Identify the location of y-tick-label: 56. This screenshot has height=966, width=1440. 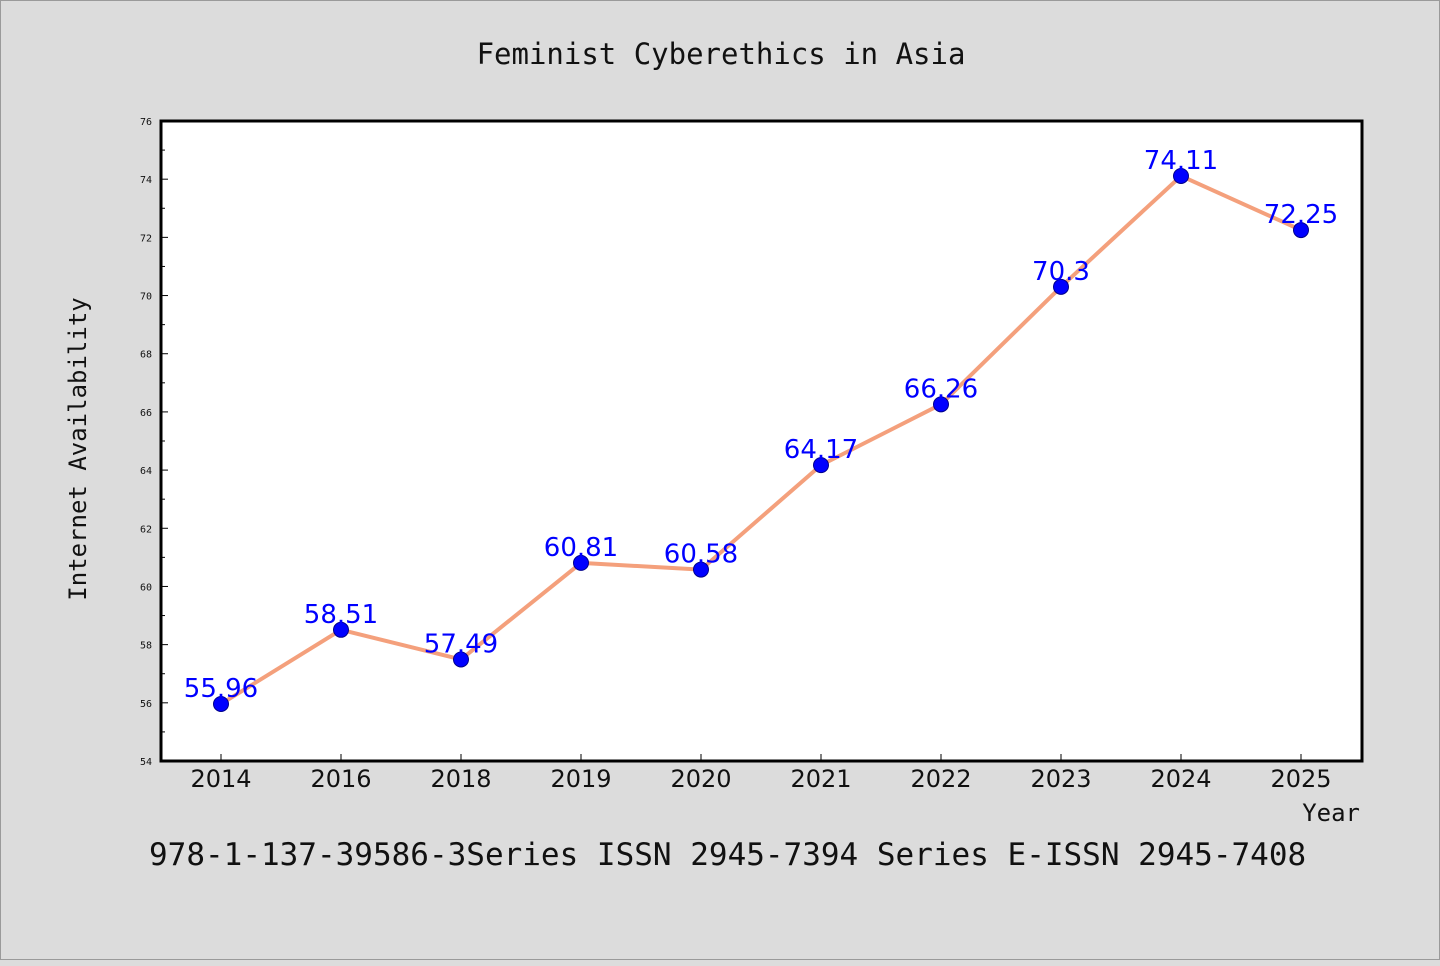
(146, 704).